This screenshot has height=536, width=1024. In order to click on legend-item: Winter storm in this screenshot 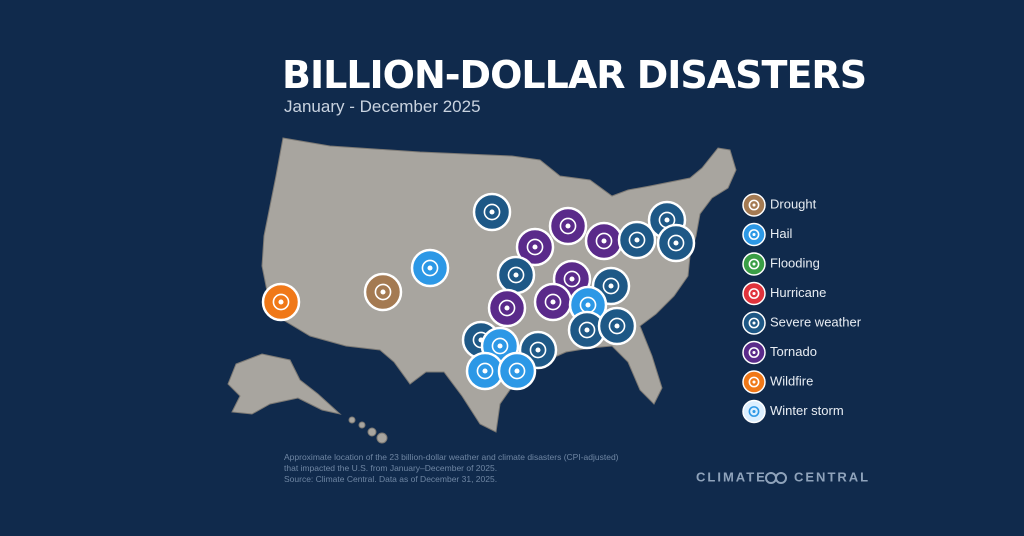, I will do `click(793, 411)`.